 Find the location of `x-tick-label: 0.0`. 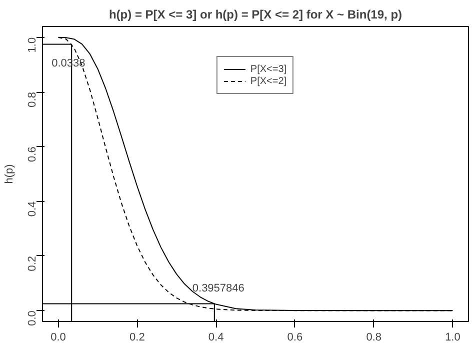

x-tick-label: 0.0 is located at coordinates (58, 337).